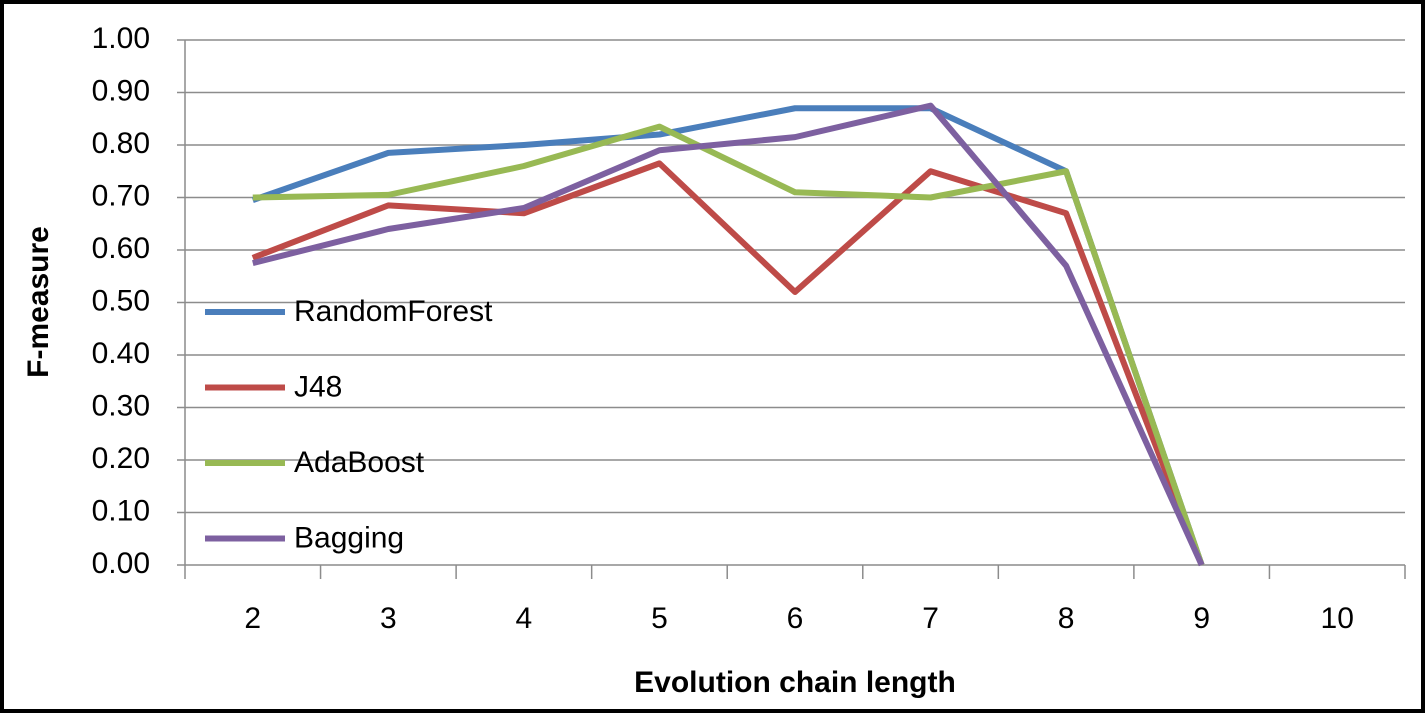 This screenshot has height=713, width=1425. Describe the element at coordinates (121, 248) in the screenshot. I see `y-tick-label: 0.60` at that location.